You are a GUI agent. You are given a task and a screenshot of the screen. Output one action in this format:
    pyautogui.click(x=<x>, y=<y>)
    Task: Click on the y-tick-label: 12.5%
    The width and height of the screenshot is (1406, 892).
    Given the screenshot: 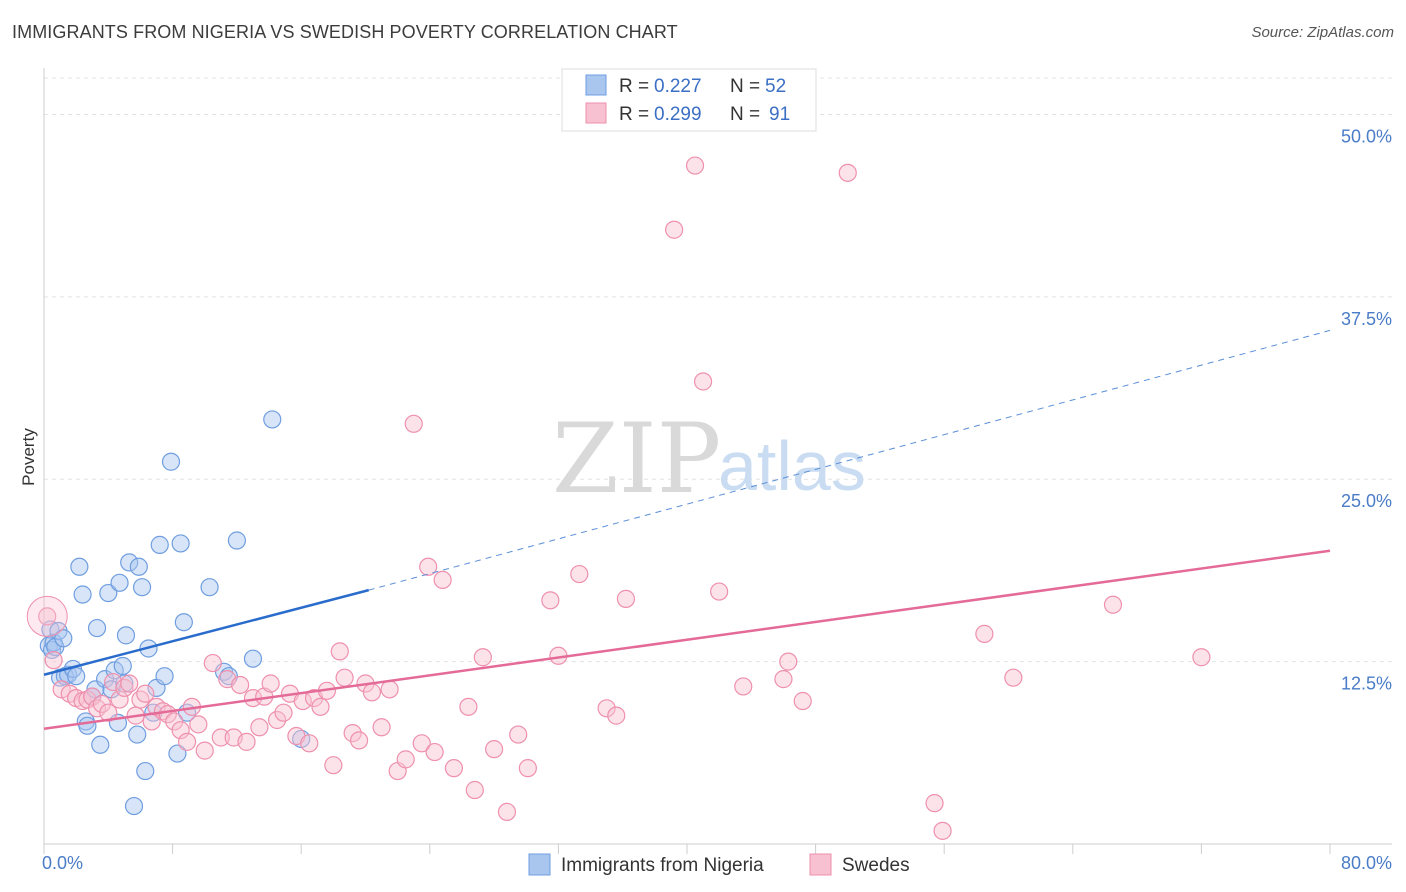 What is the action you would take?
    pyautogui.click(x=1366, y=684)
    